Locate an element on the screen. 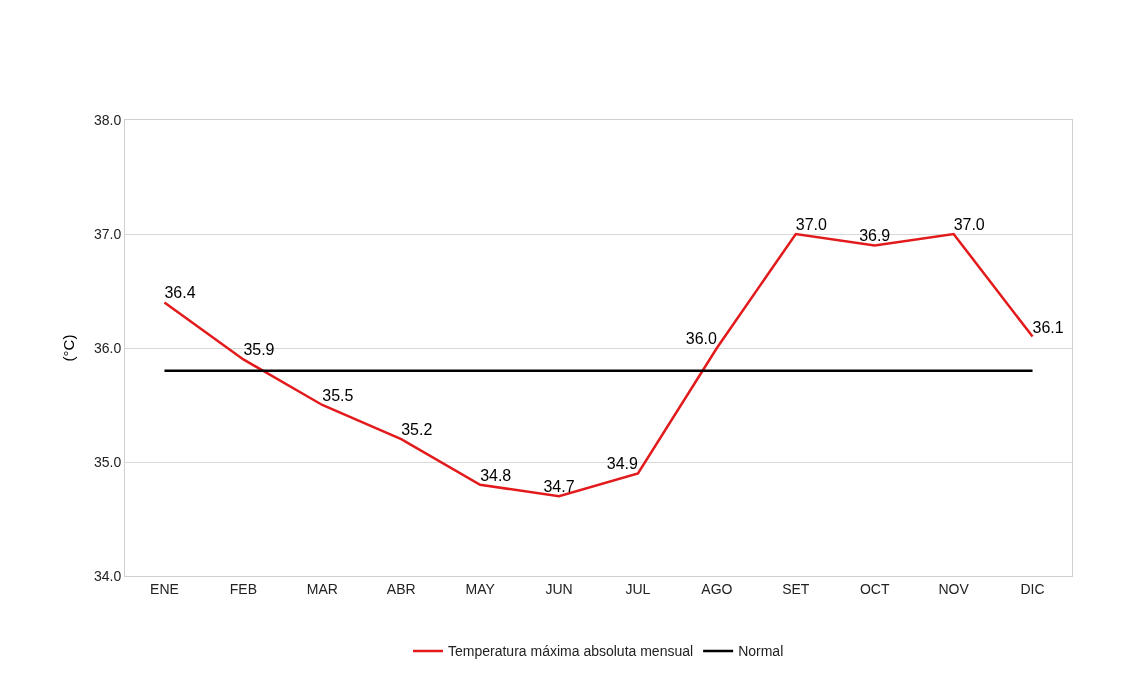 Image resolution: width=1122 pixels, height=686 pixels. x-tick-label: OCT is located at coordinates (874, 588).